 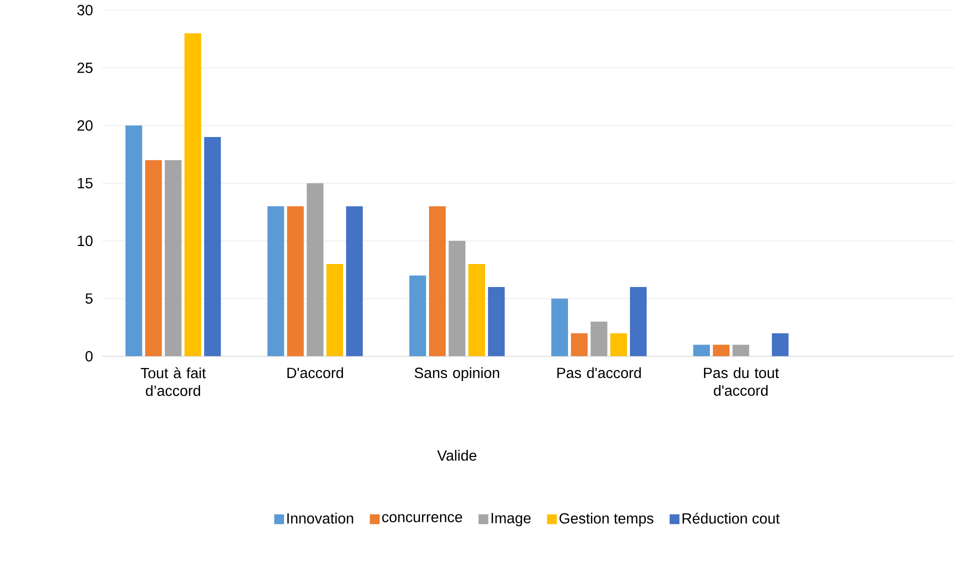 I want to click on y-tick-label: 10, so click(x=85, y=241).